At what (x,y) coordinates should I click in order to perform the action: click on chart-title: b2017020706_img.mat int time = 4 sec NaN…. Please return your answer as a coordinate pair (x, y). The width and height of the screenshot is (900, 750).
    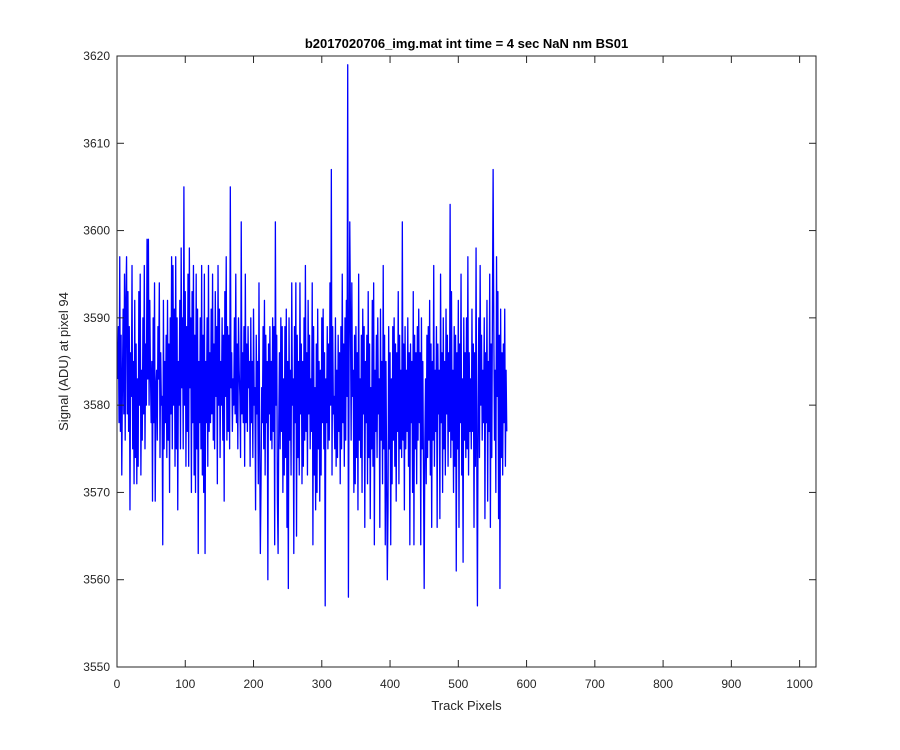
    Looking at the image, I should click on (466, 43).